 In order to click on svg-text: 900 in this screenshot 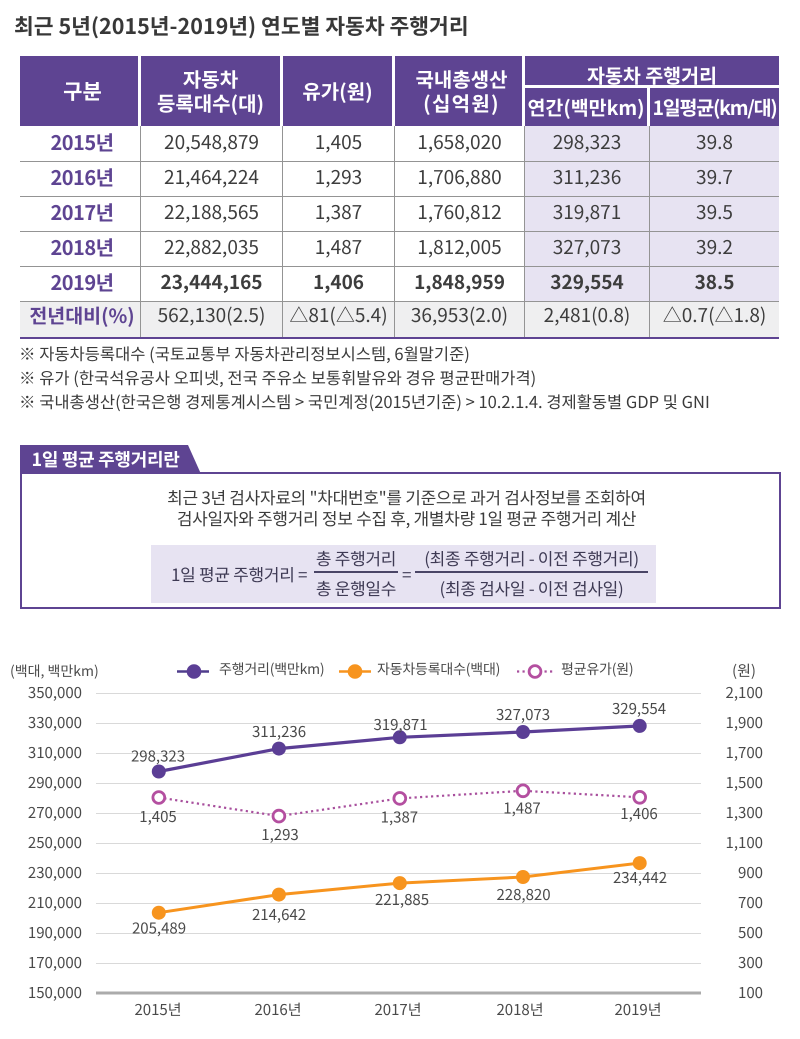, I will do `click(750, 872)`.